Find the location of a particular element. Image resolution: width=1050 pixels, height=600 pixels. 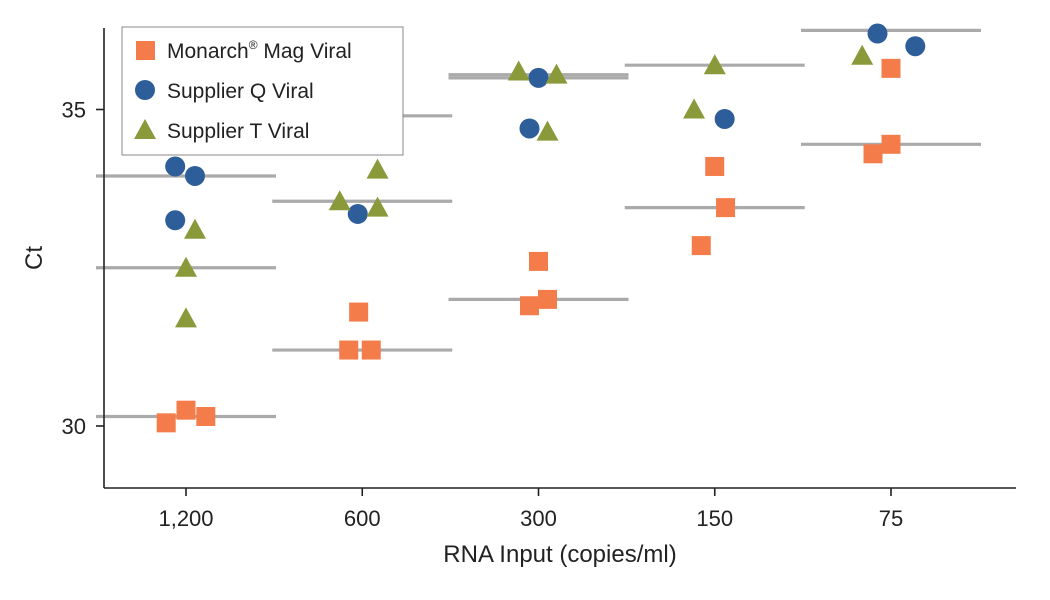

x-axis-title: RNA Input (copies/ml) is located at coordinates (559, 554).